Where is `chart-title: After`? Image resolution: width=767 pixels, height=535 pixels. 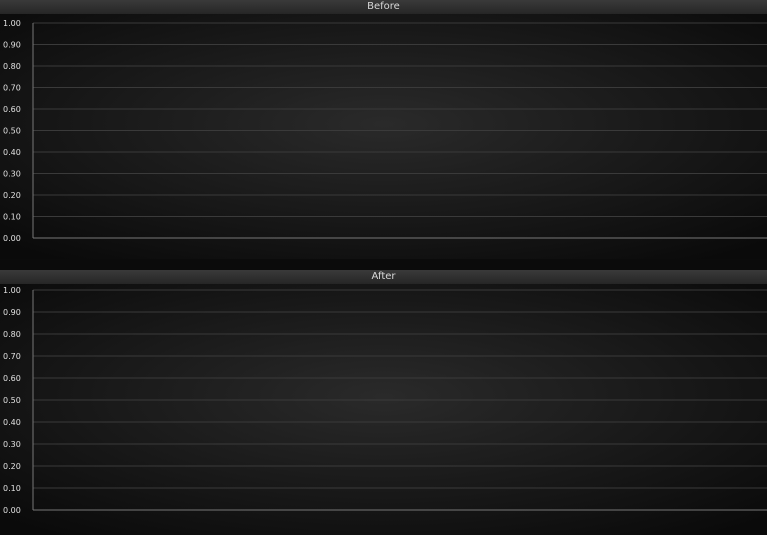 chart-title: After is located at coordinates (383, 277).